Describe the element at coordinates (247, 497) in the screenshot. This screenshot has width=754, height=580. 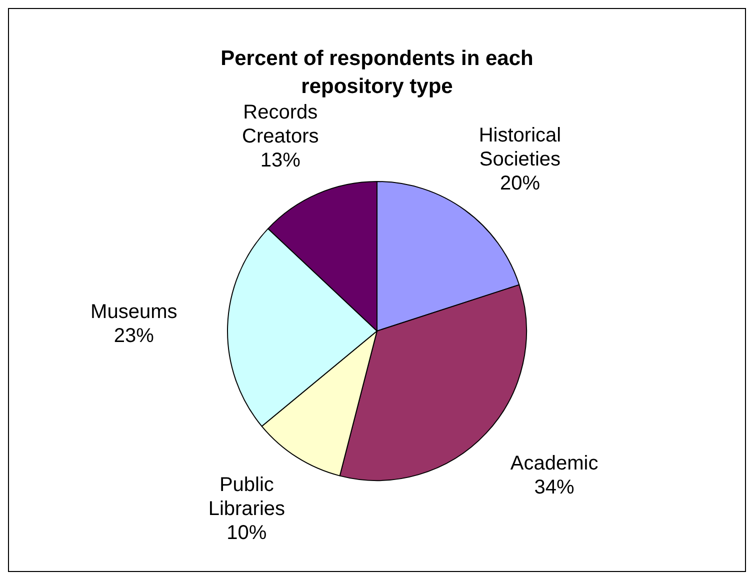
I see `slice-label: Public Libraries` at that location.